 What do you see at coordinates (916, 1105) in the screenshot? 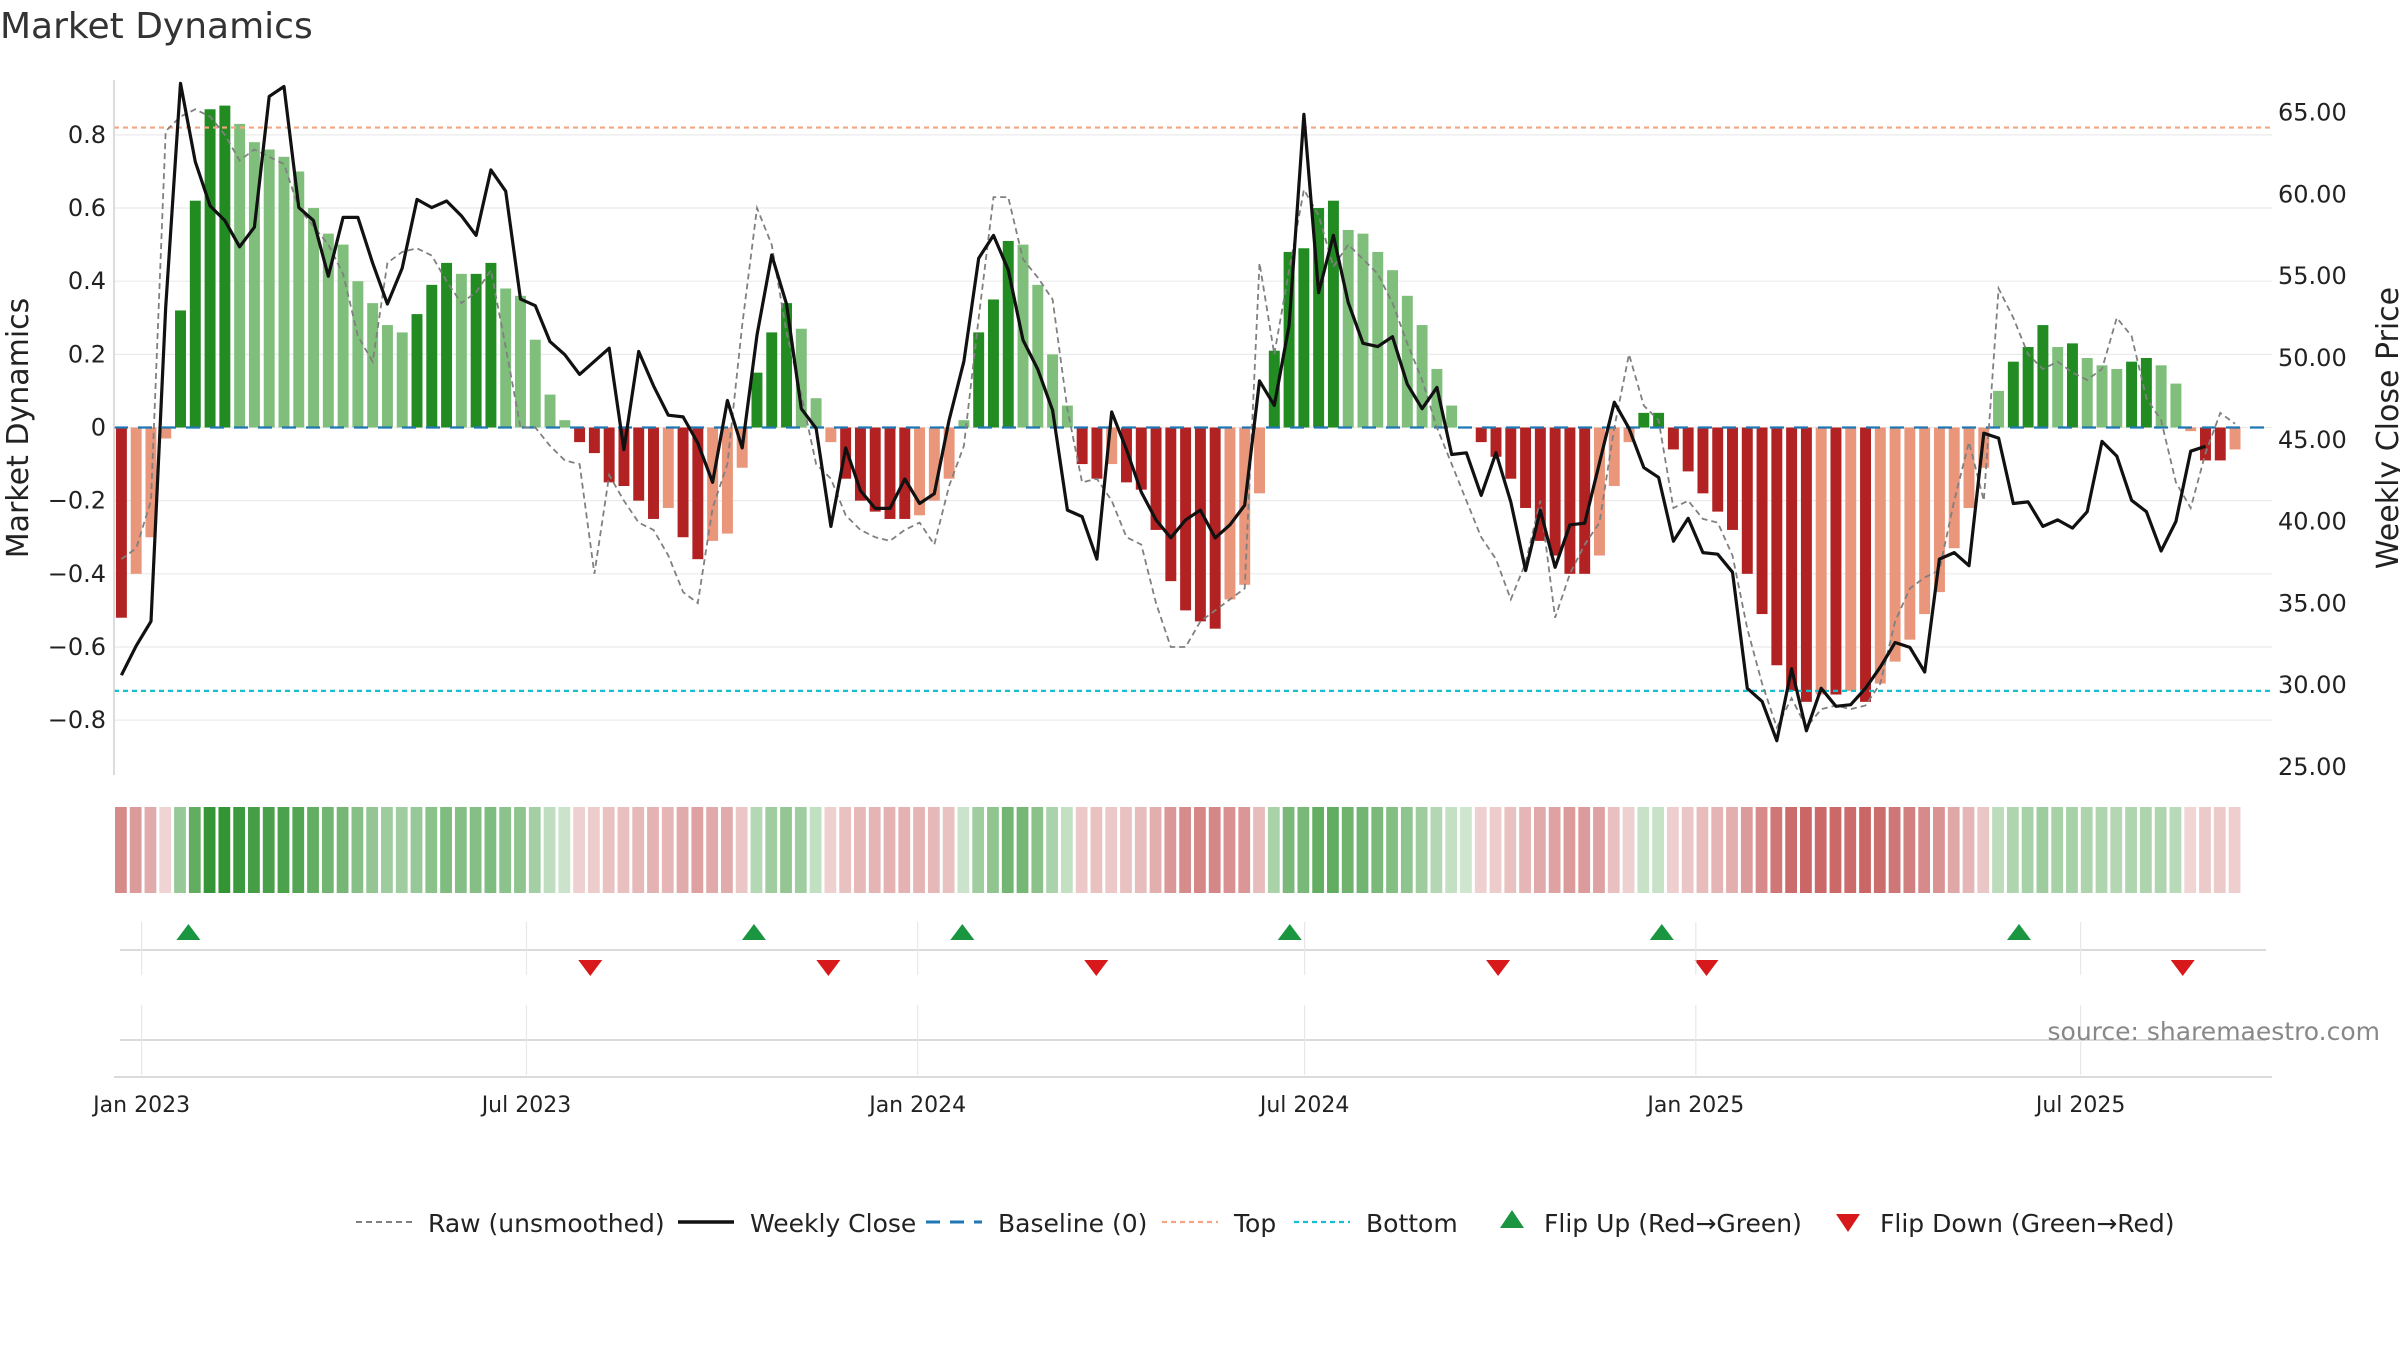
I see `x-tick-label: Jan 2024` at bounding box center [916, 1105].